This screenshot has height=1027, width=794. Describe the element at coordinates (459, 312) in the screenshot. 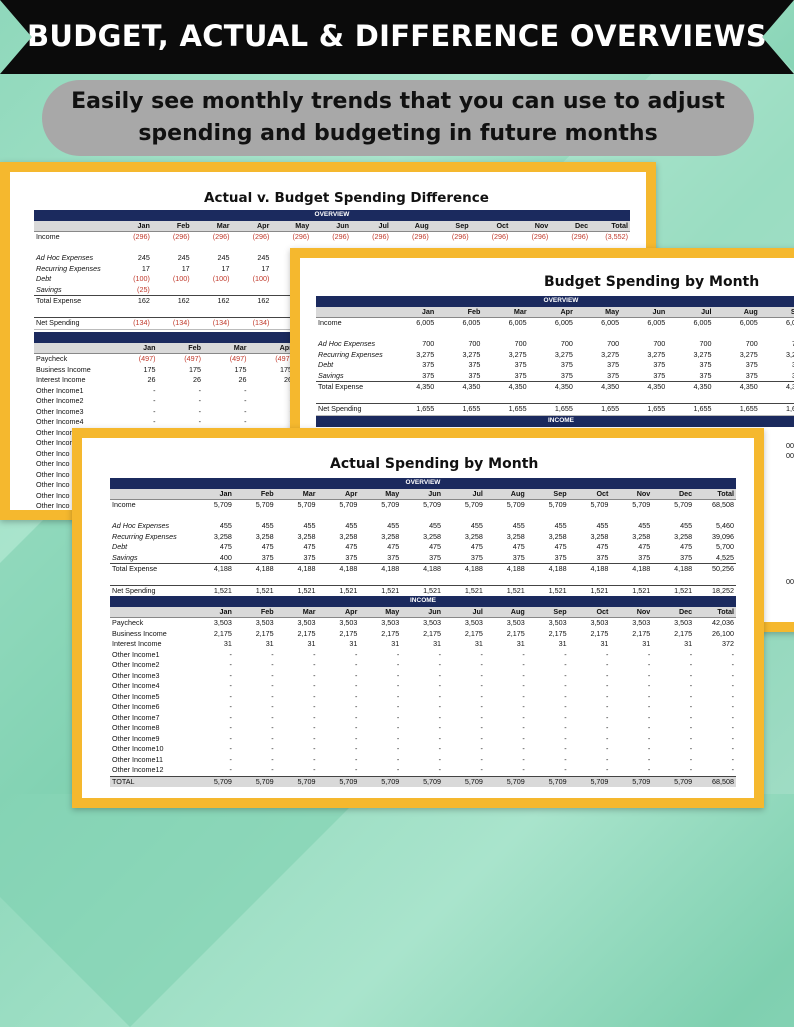

I see `month-header: Feb` at that location.